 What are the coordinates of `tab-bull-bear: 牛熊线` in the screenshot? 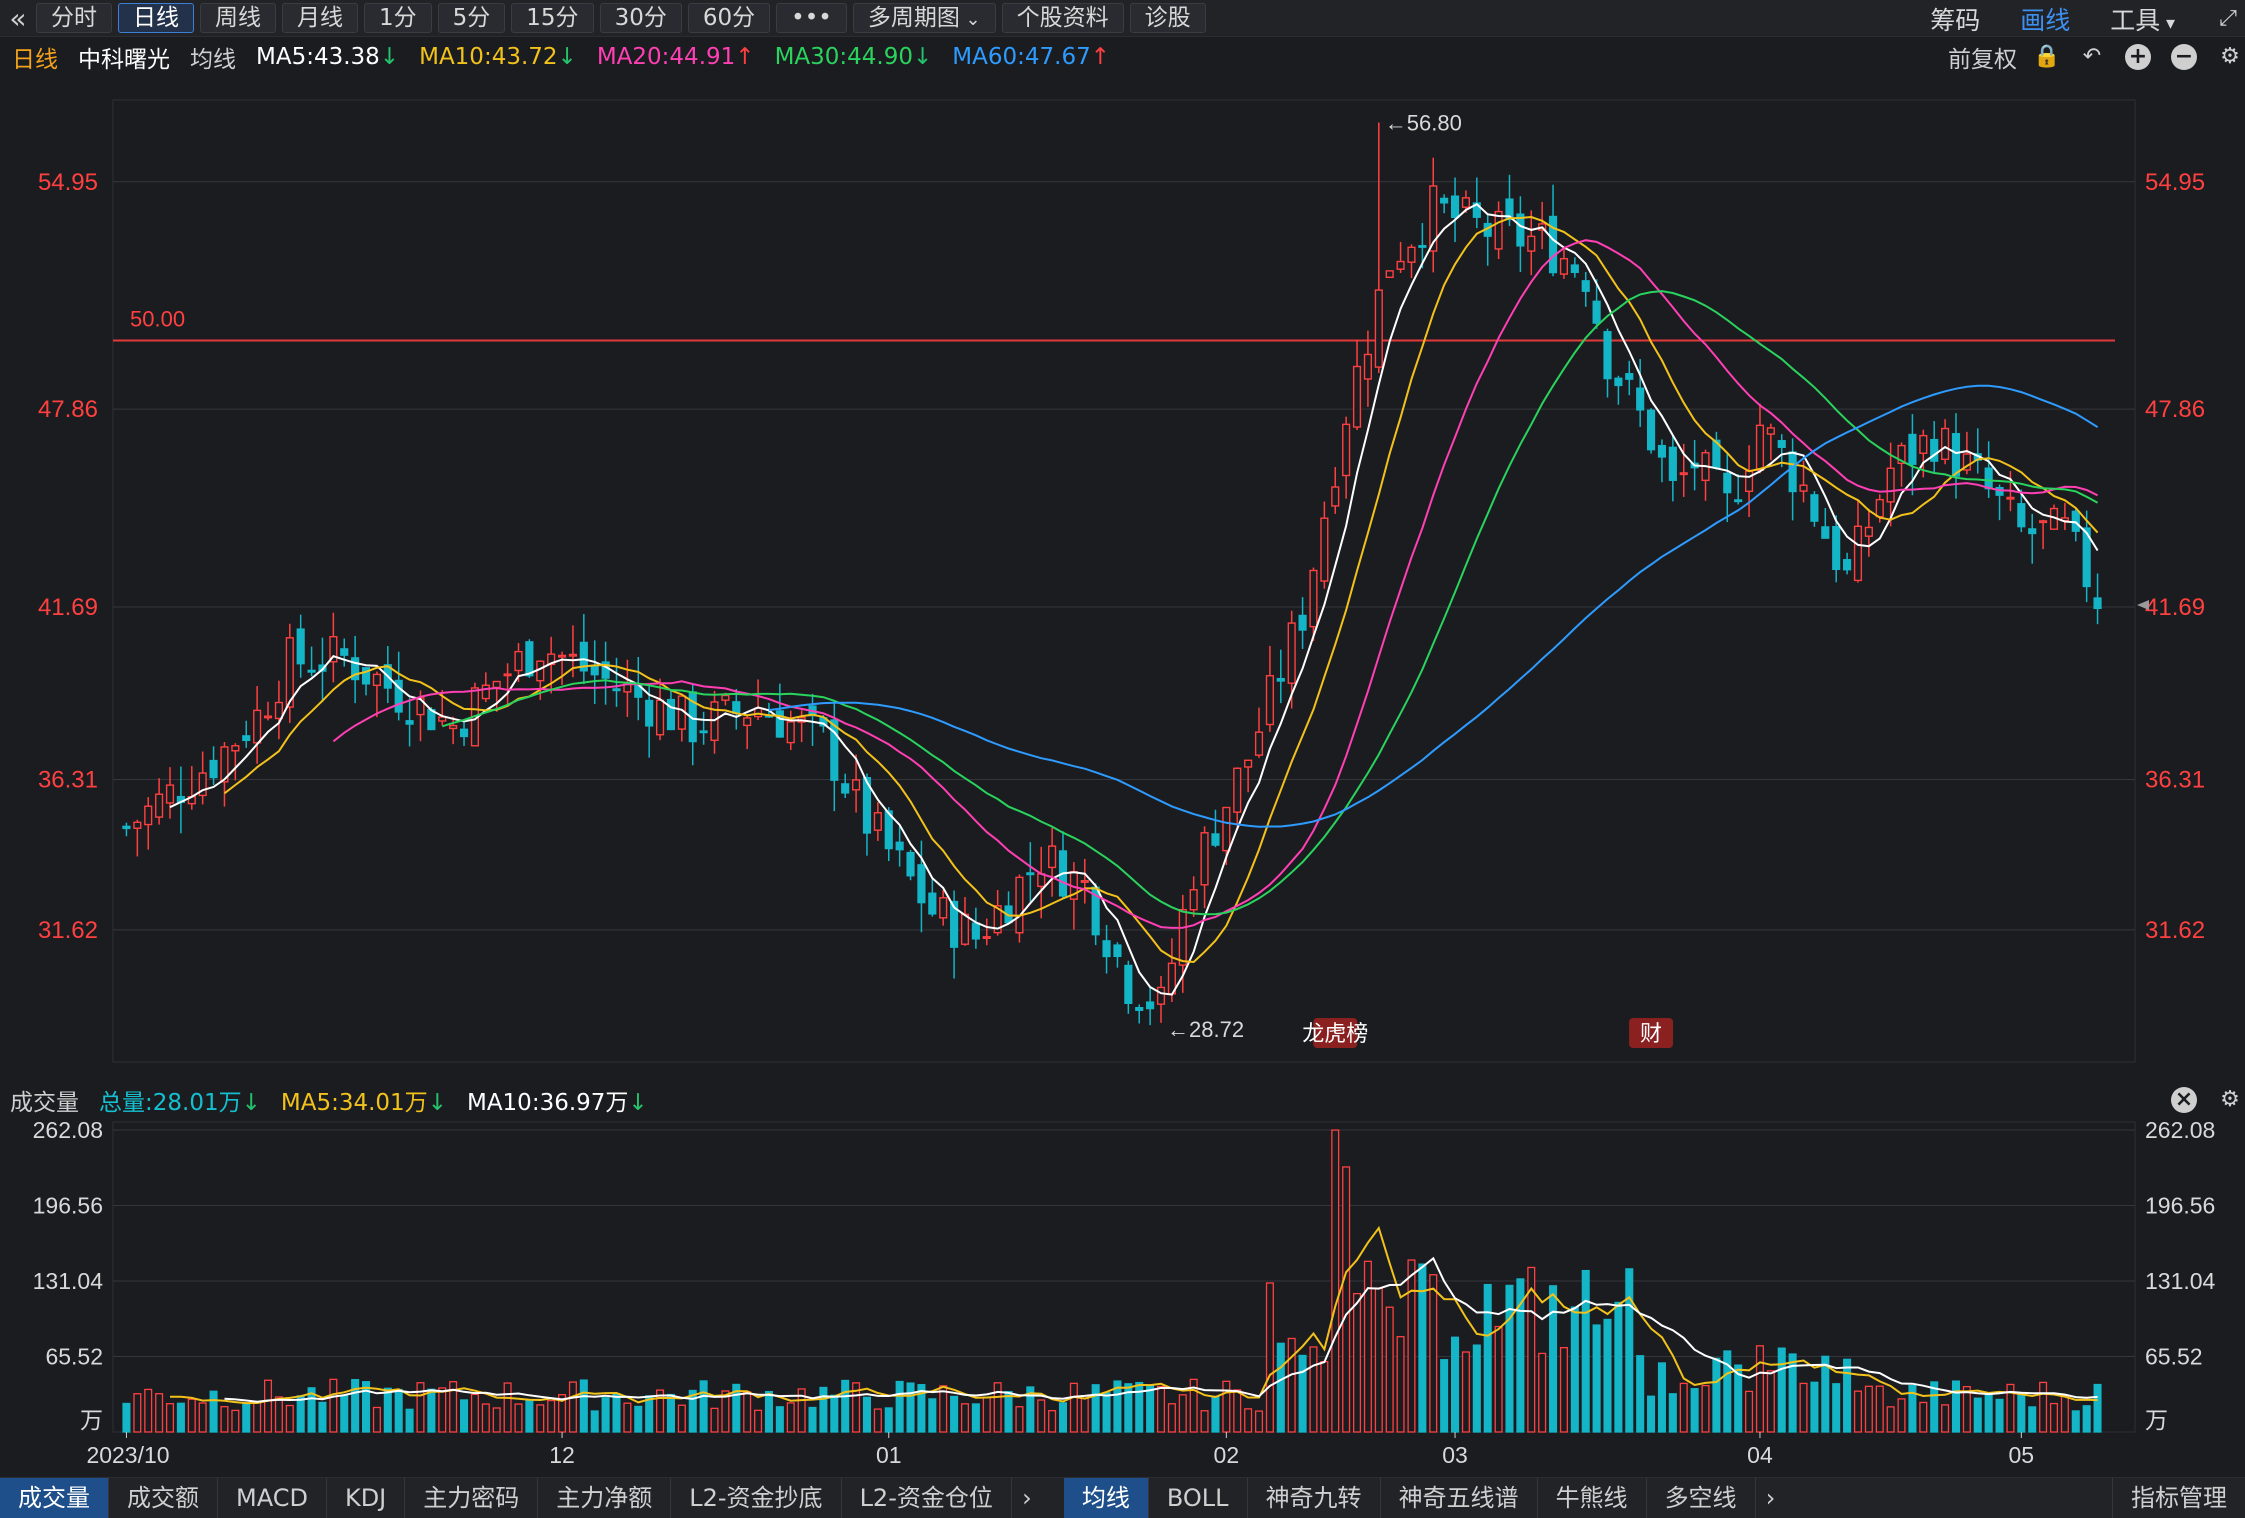 It's located at (1592, 1497).